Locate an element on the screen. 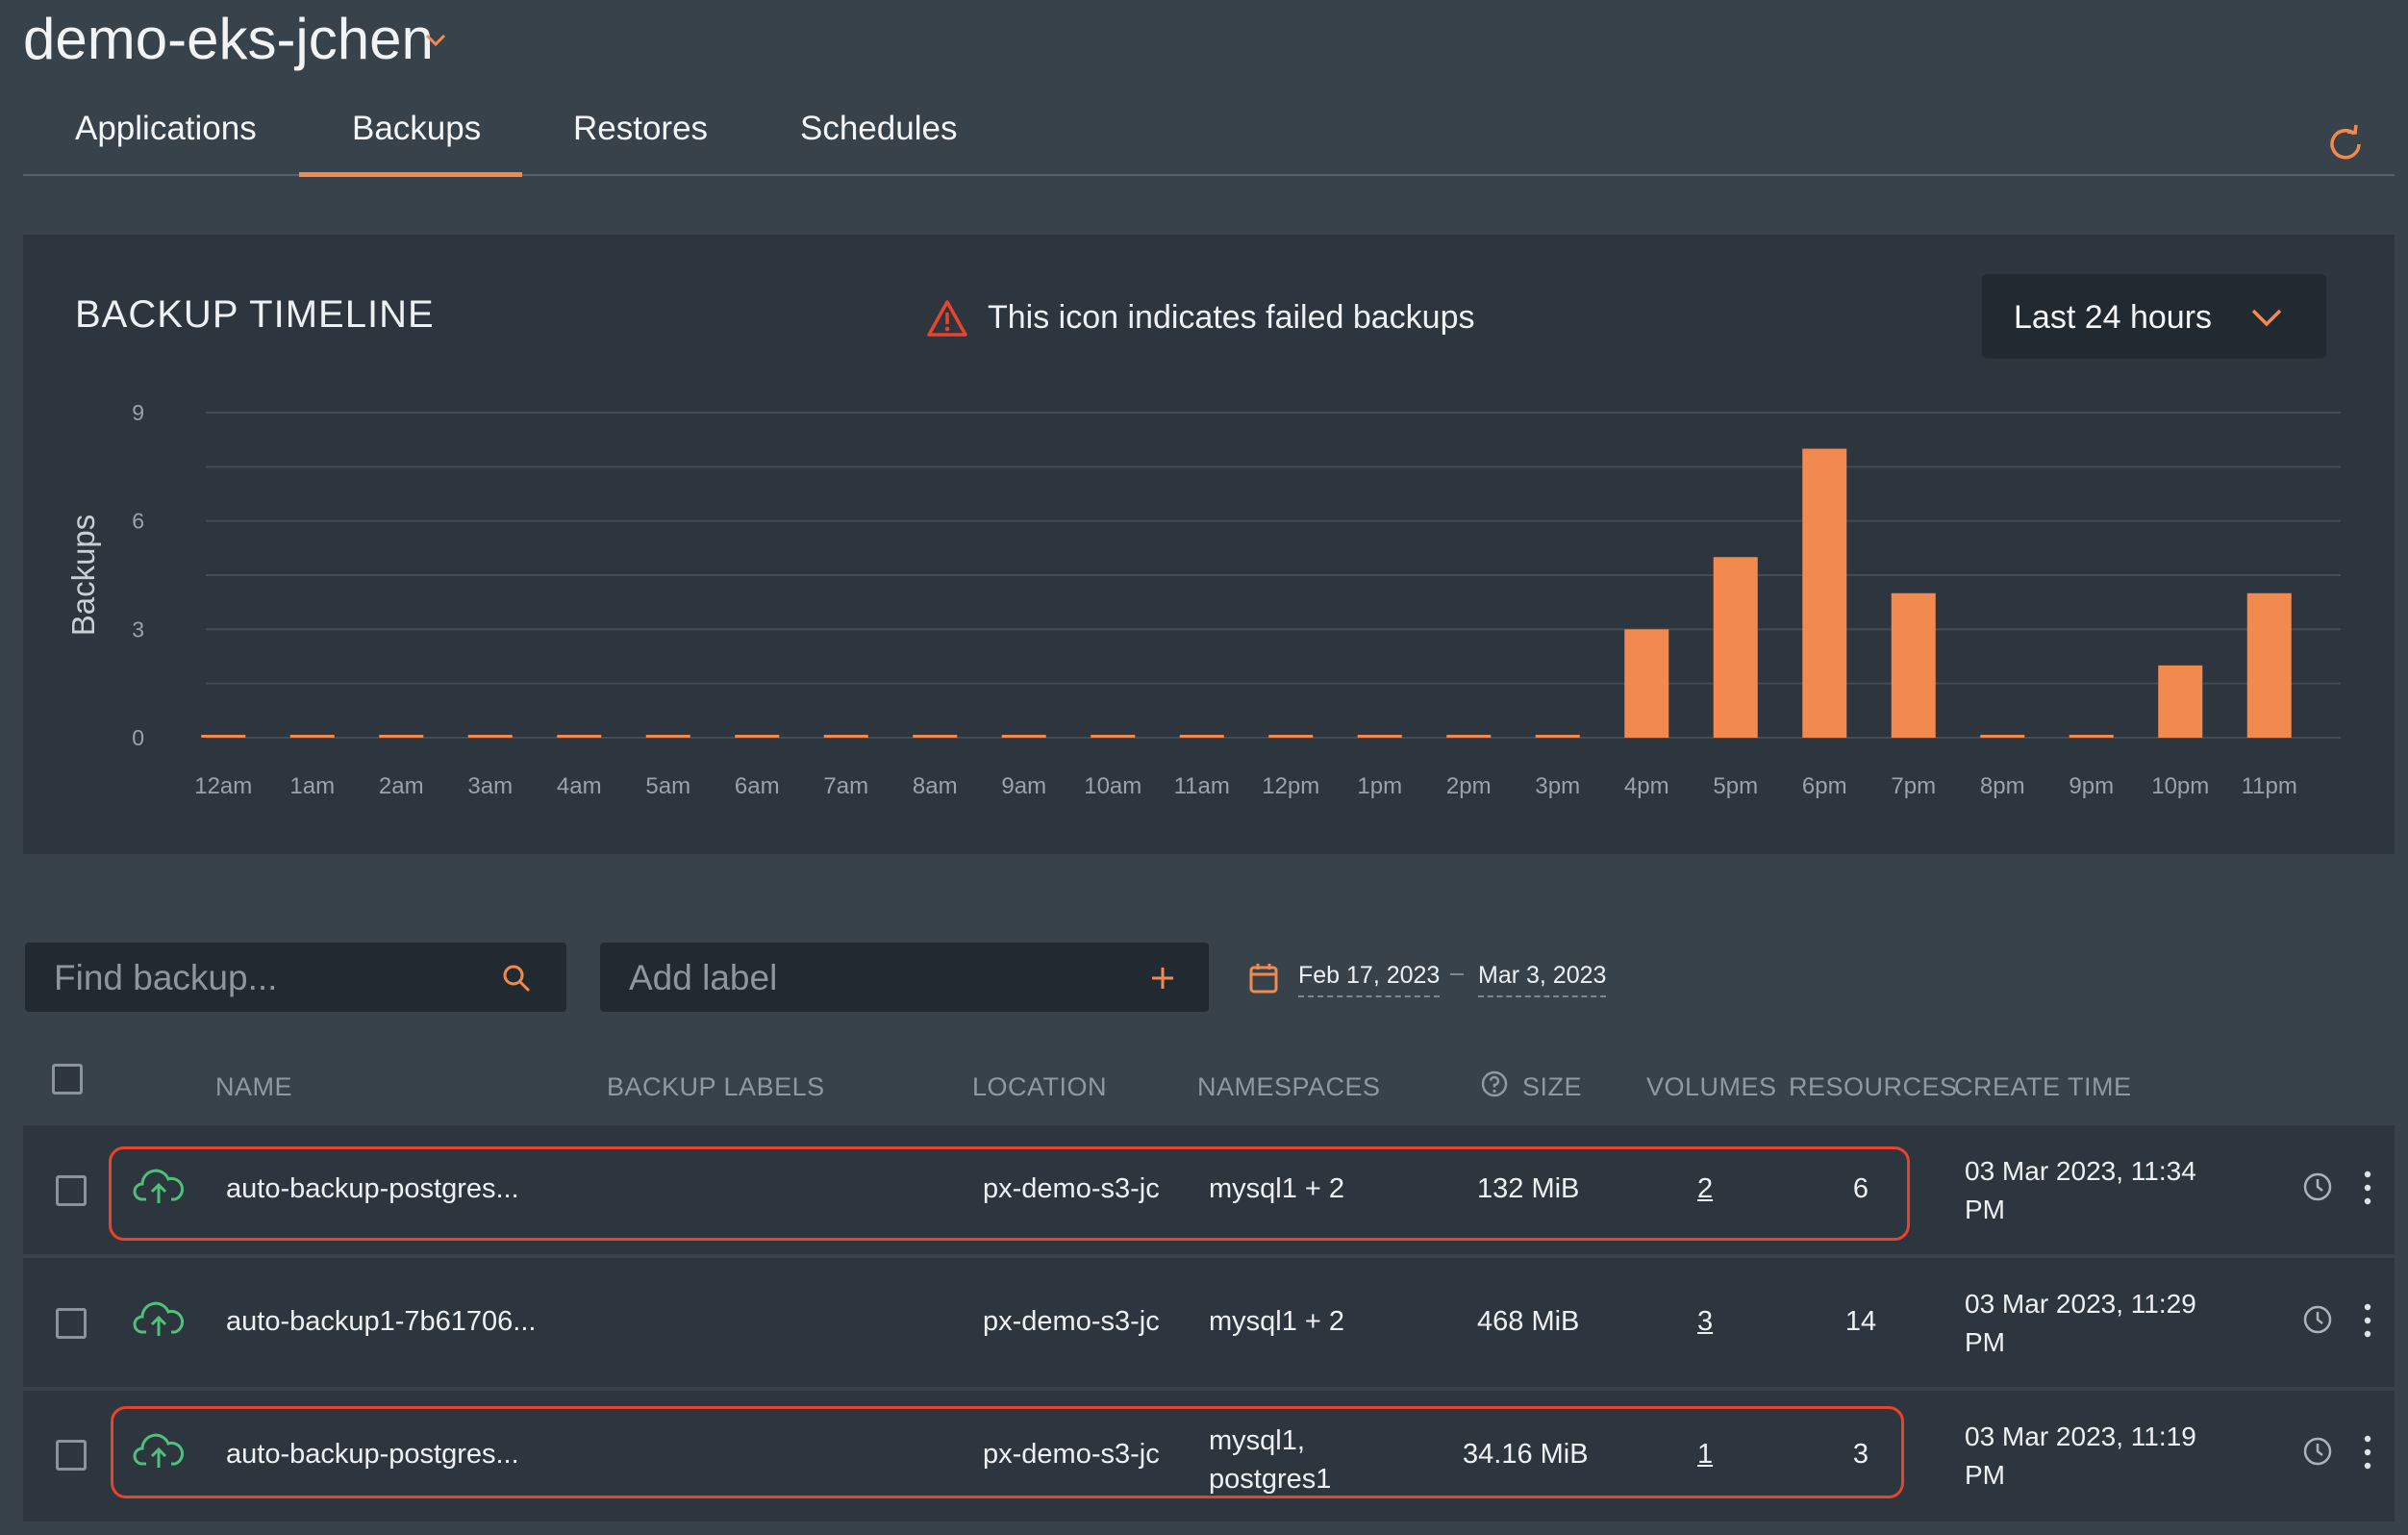 This screenshot has width=2408, height=1535. x-tick-label: 8pm is located at coordinates (2002, 786).